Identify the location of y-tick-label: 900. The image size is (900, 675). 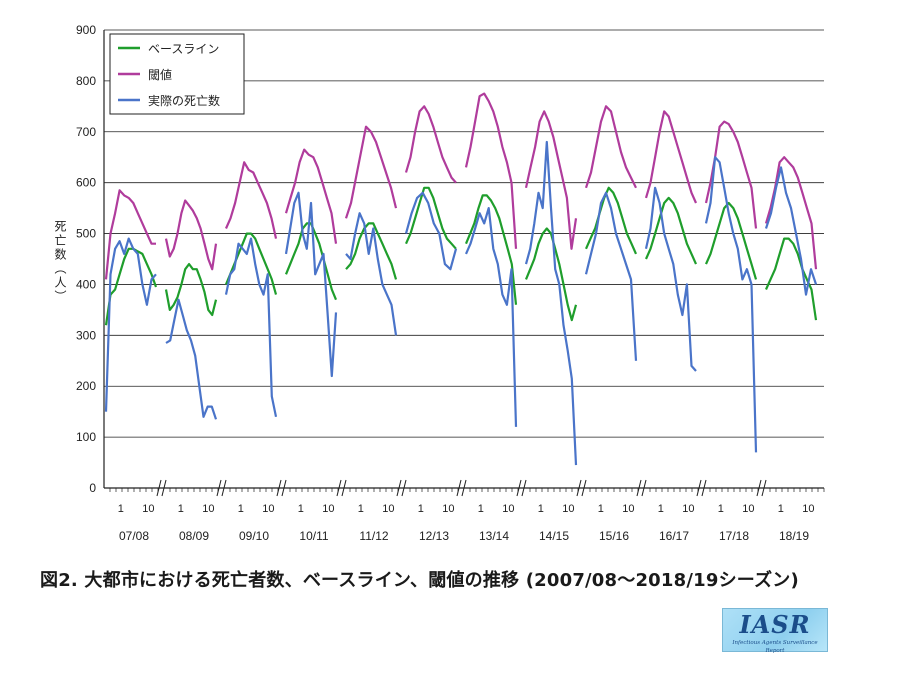
(86, 30).